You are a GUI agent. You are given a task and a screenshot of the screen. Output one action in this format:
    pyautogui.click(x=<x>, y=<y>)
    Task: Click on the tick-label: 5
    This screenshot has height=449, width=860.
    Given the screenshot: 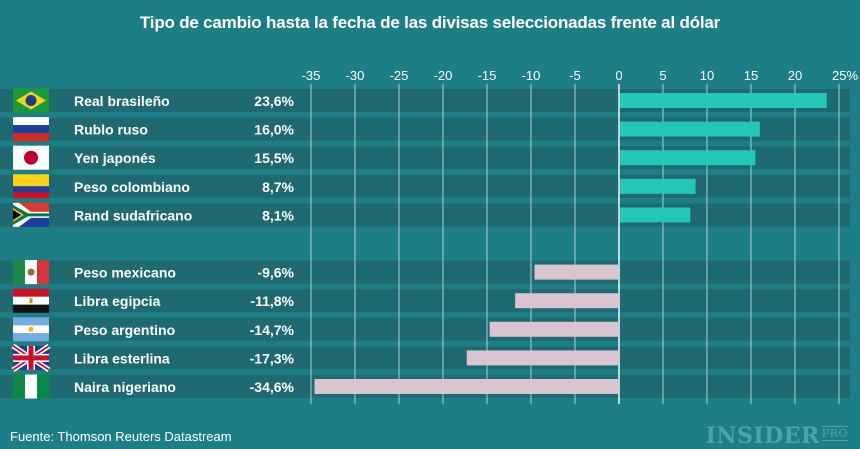 What is the action you would take?
    pyautogui.click(x=662, y=75)
    